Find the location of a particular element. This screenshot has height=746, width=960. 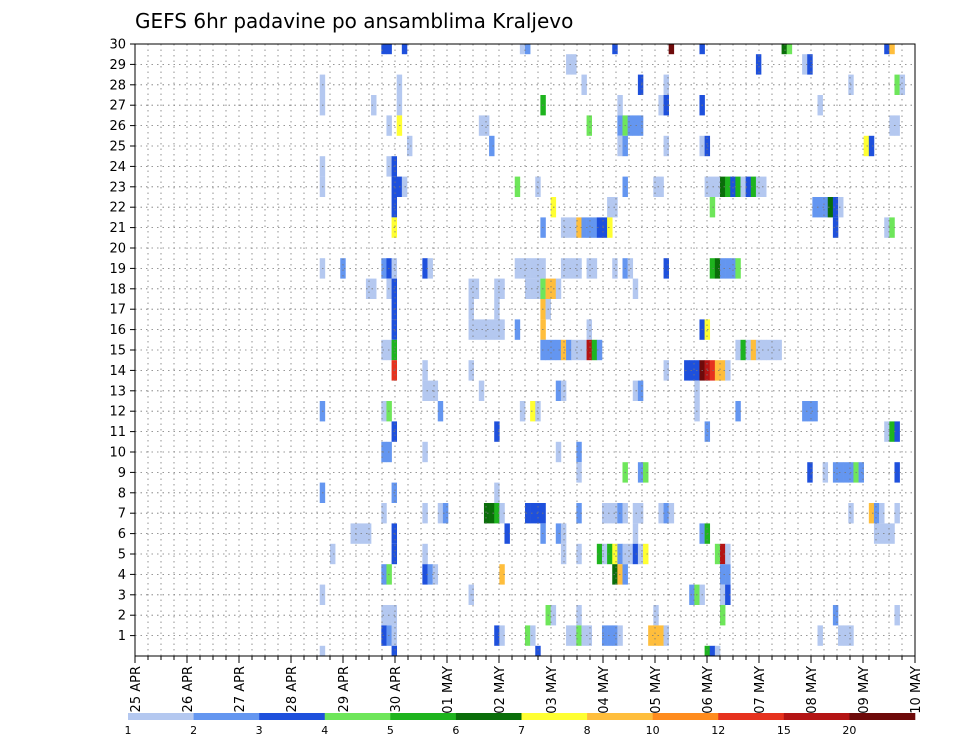

y-tick-label: 28 is located at coordinates (117, 85).